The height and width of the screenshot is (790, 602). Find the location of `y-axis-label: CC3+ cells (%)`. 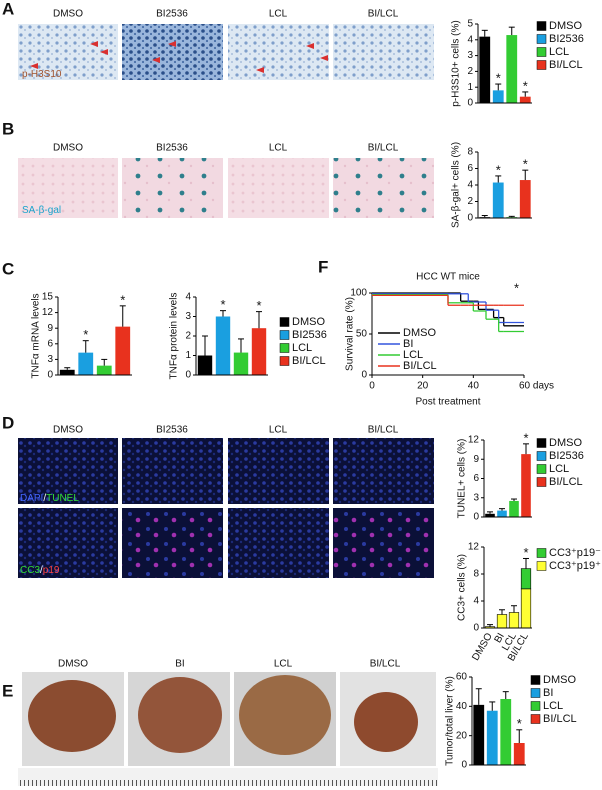

y-axis-label: CC3+ cells (%) is located at coordinates (462, 587).